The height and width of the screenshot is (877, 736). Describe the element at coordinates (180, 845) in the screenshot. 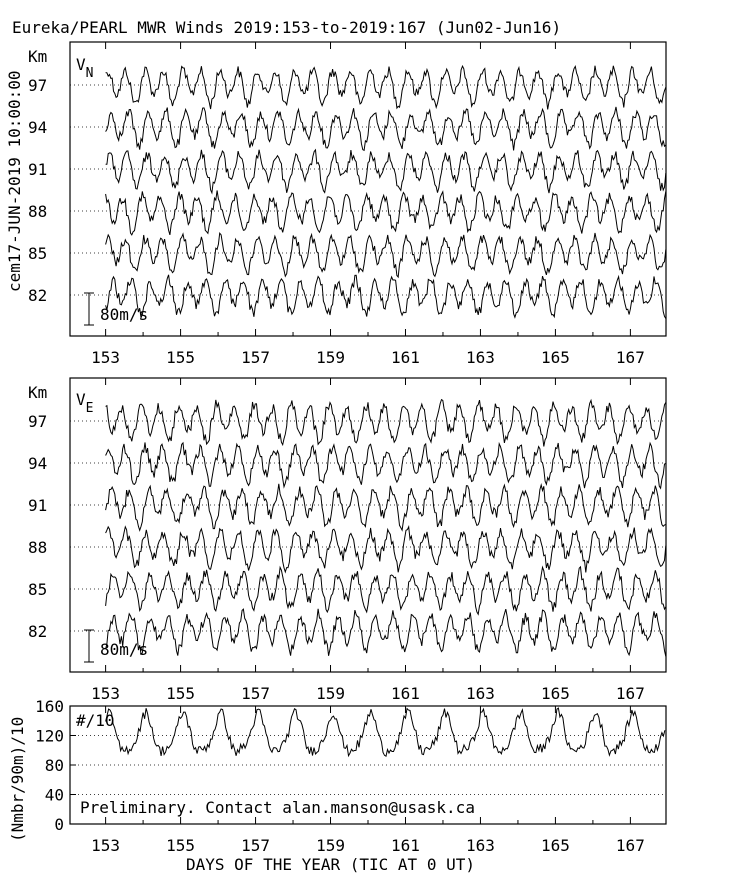

I see `count-xtick-label-155: 155` at that location.